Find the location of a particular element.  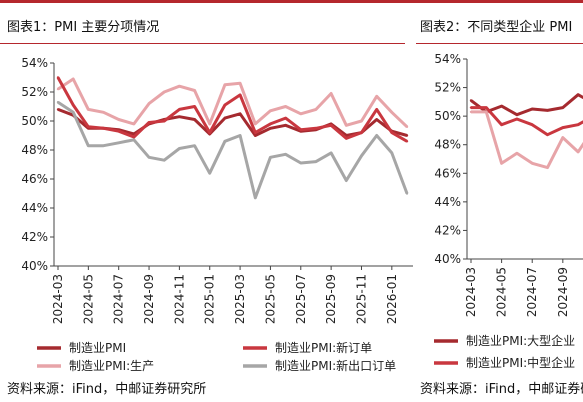

chart1-x-tick-label: 2024-03 is located at coordinates (58, 299).